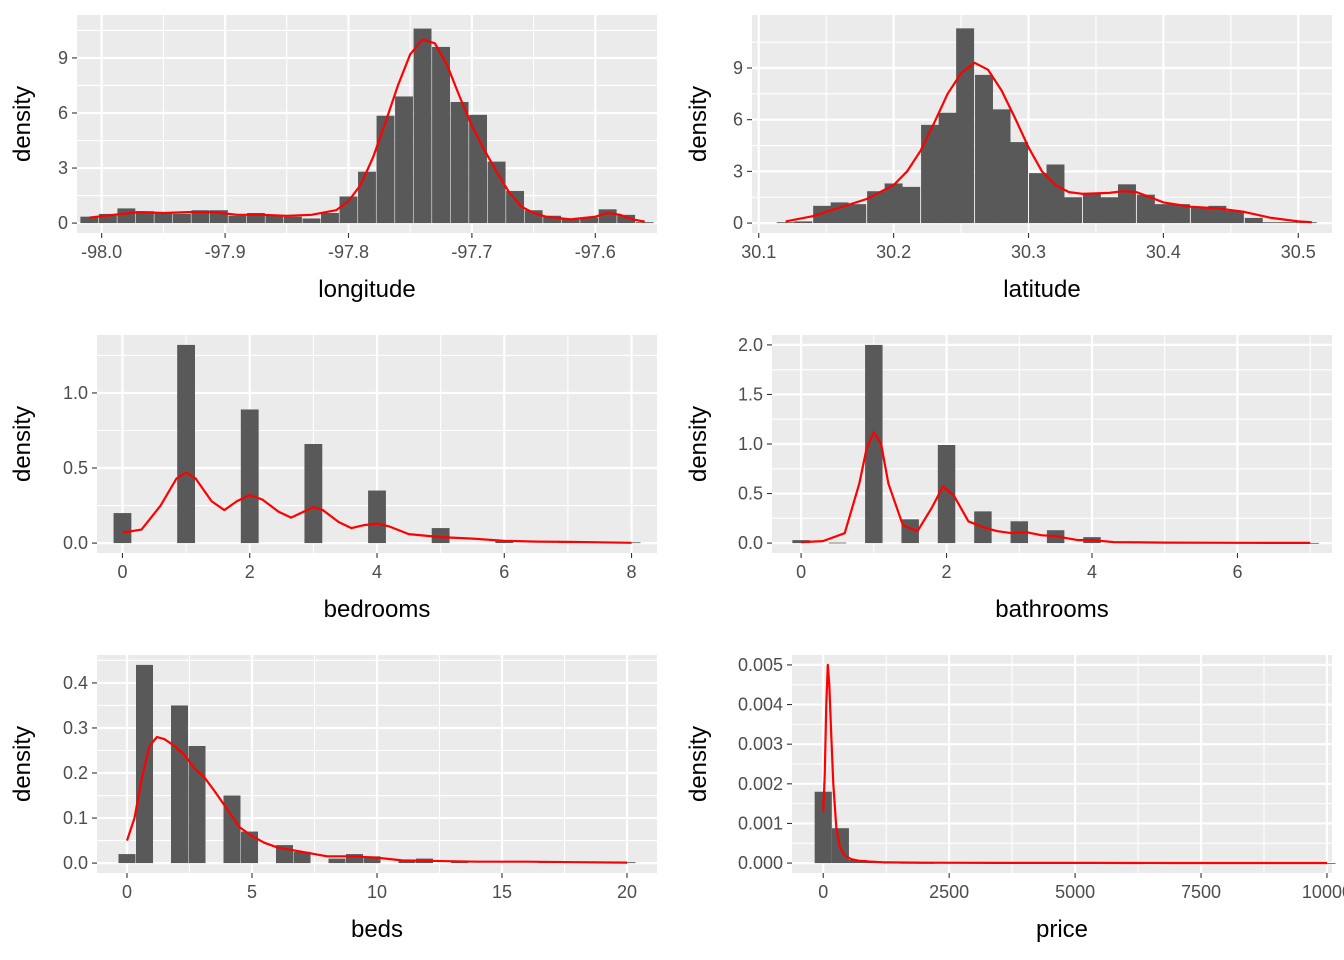  Describe the element at coordinates (1008, 479) in the screenshot. I see `panel-bathrooms: 0 2 4 6 0.0 0.5 1.0 1.5 2.0 bathrooms density` at that location.